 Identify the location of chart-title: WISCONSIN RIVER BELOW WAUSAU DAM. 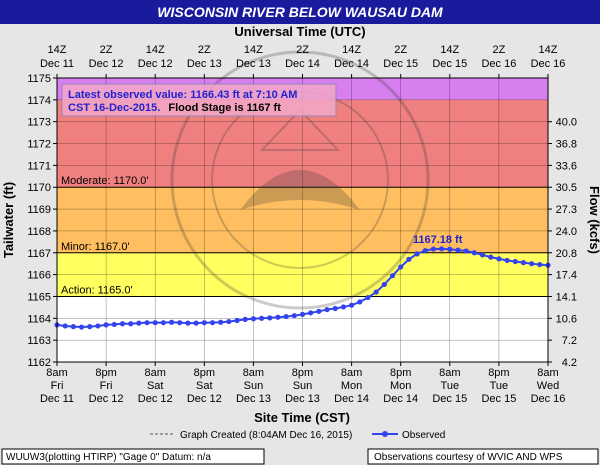
(300, 12).